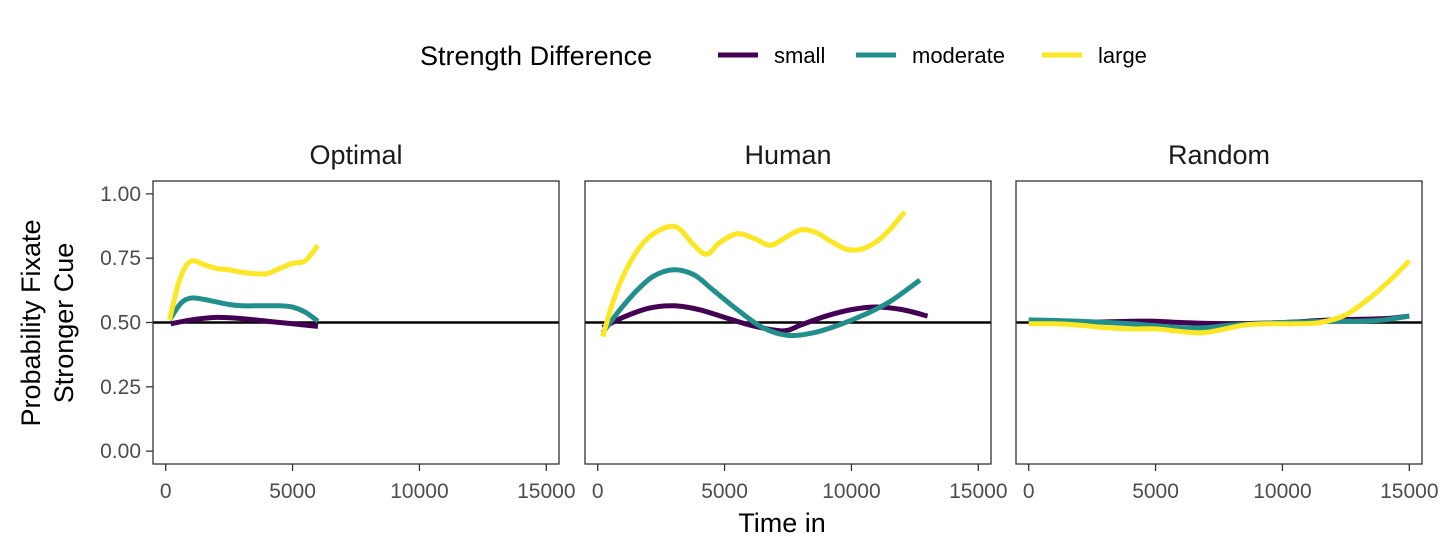 Image resolution: width=1440 pixels, height=556 pixels. Describe the element at coordinates (1282, 491) in the screenshot. I see `x-tick-label-random-2: 10000` at that location.